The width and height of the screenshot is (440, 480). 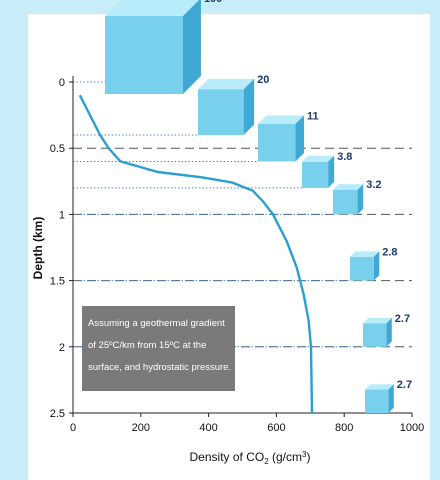 What do you see at coordinates (156, 323) in the screenshot?
I see `annotation-line: Assuming a geothermal gradient` at bounding box center [156, 323].